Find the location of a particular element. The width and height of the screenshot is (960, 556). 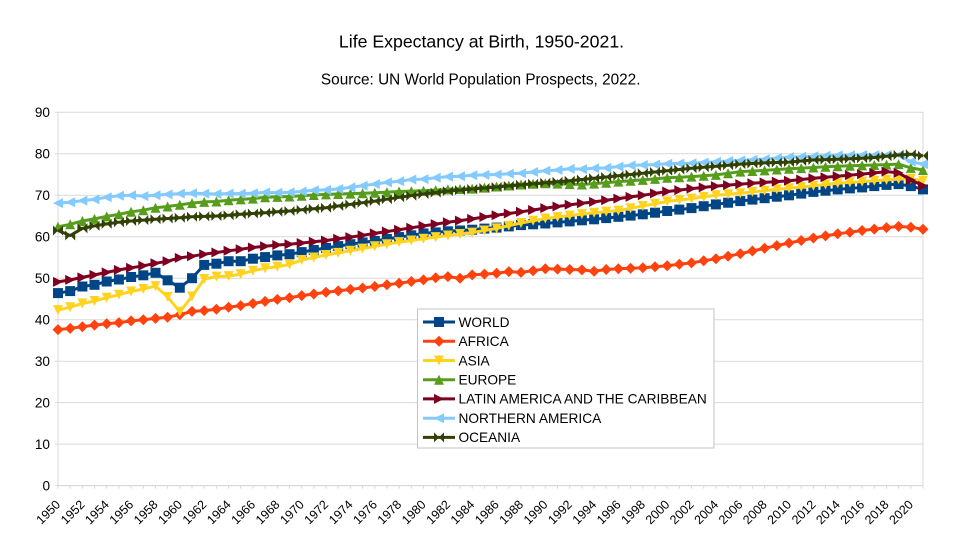

svg-text: 20 is located at coordinates (43, 403).